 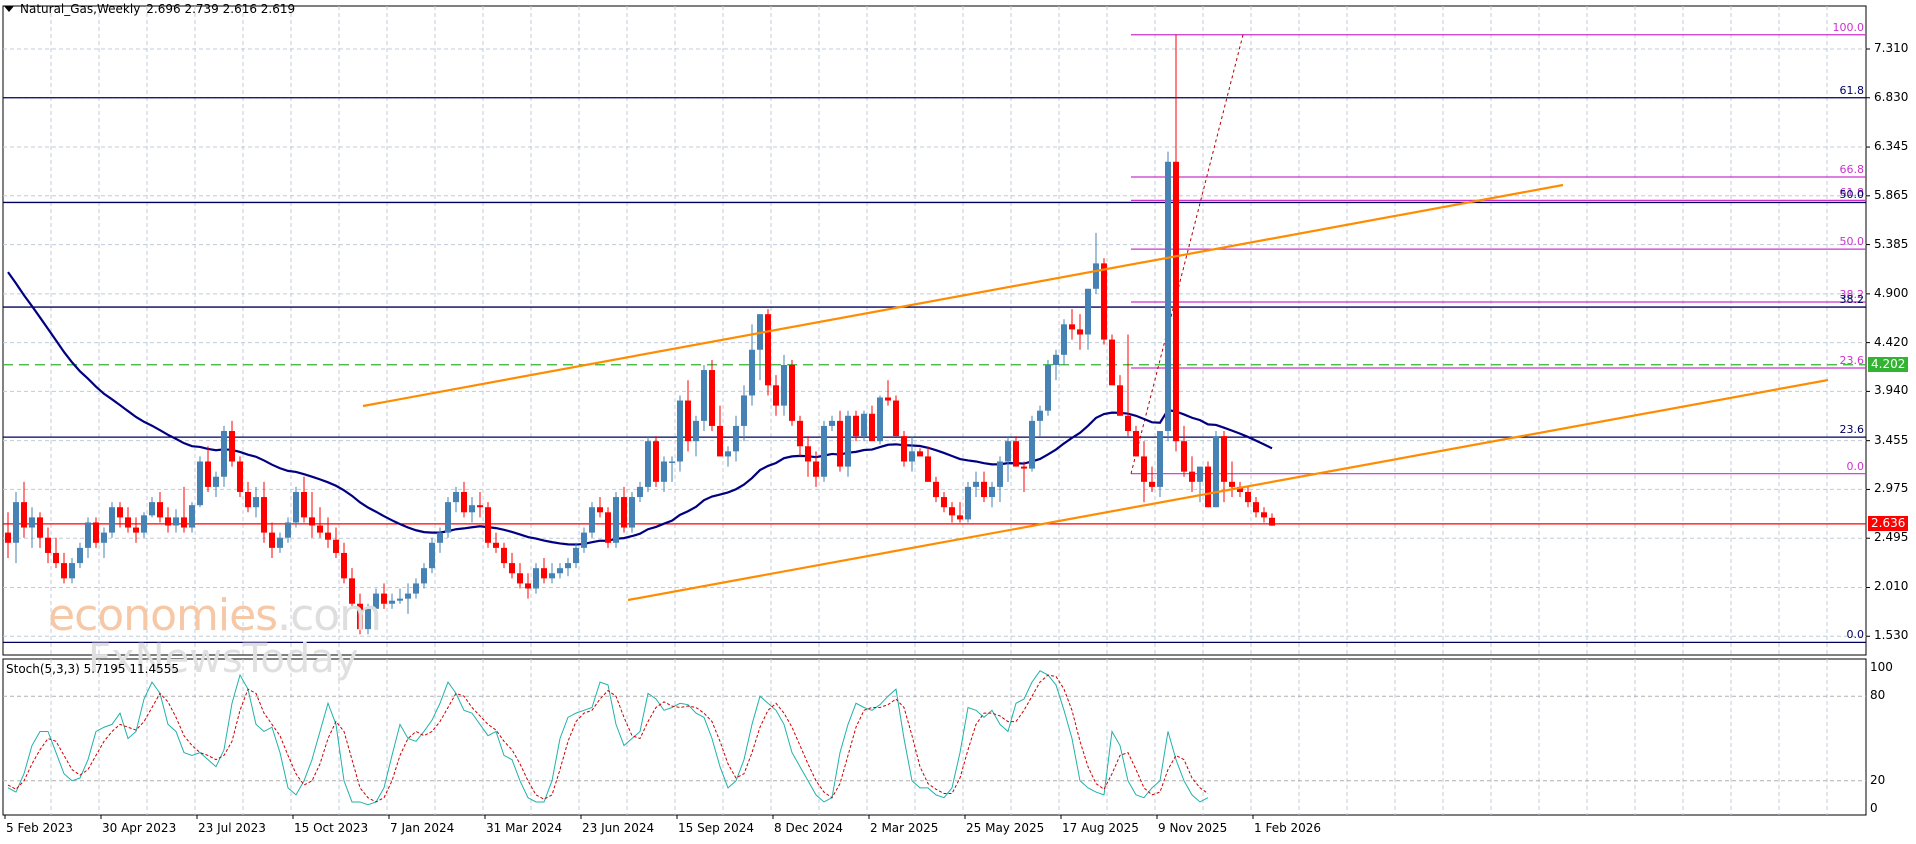 What do you see at coordinates (221, 9) in the screenshot?
I see `ohlc-values: 2.696 2.739 2.616 2.619` at bounding box center [221, 9].